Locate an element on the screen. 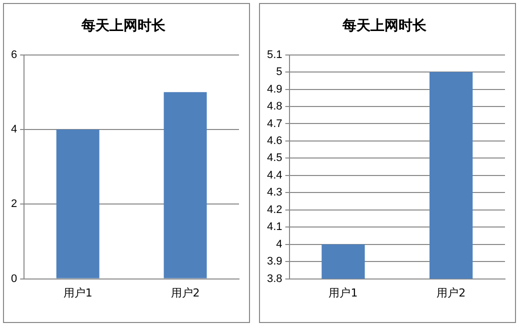 The height and width of the screenshot is (328, 519). y-tick-label: 6 is located at coordinates (14, 54).